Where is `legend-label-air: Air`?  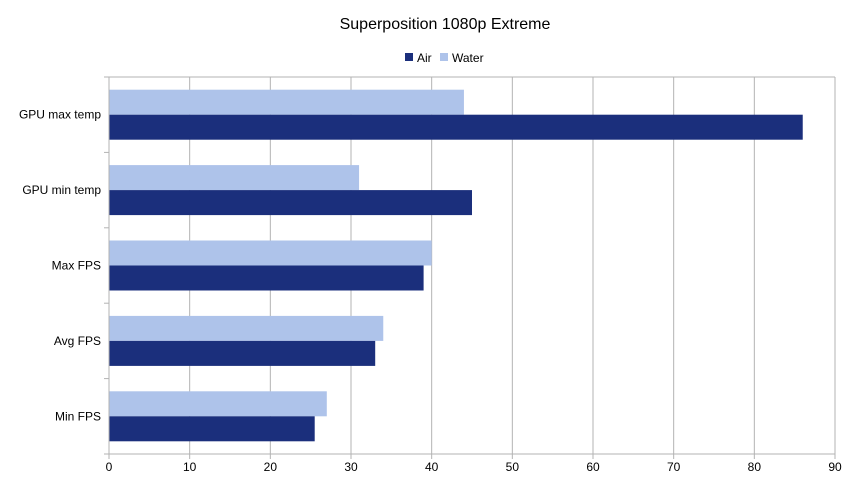
legend-label-air: Air is located at coordinates (424, 58).